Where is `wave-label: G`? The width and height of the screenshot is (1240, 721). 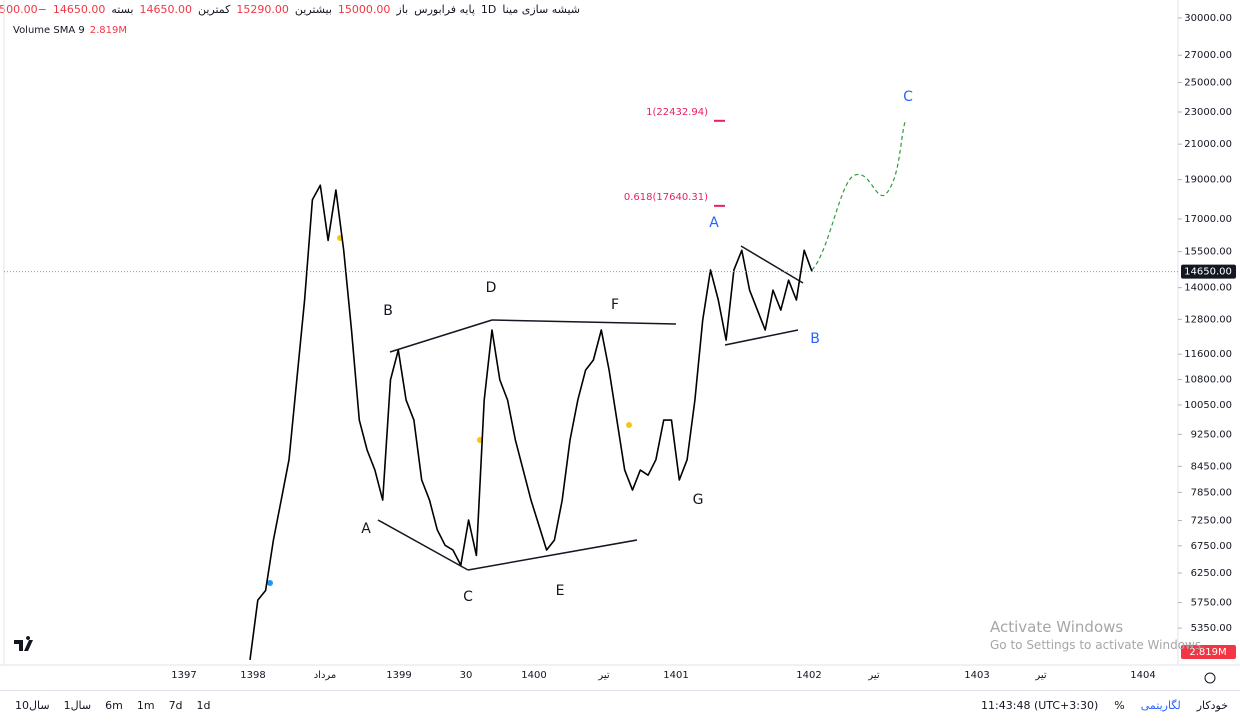 wave-label: G is located at coordinates (698, 500).